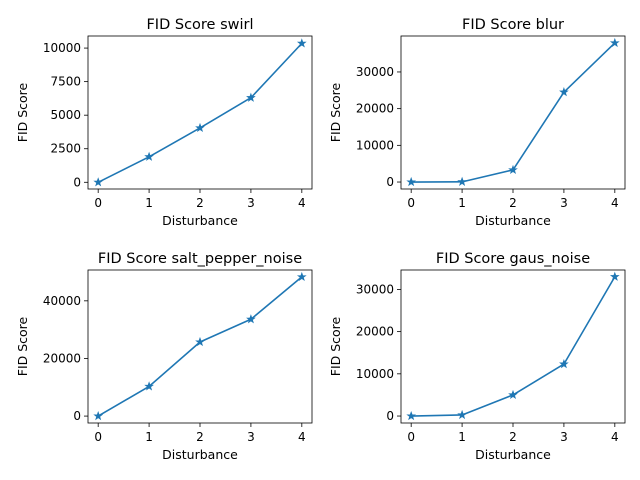  What do you see at coordinates (200, 259) in the screenshot?
I see `chart-title: FID Score salt_pepper_noise` at bounding box center [200, 259].